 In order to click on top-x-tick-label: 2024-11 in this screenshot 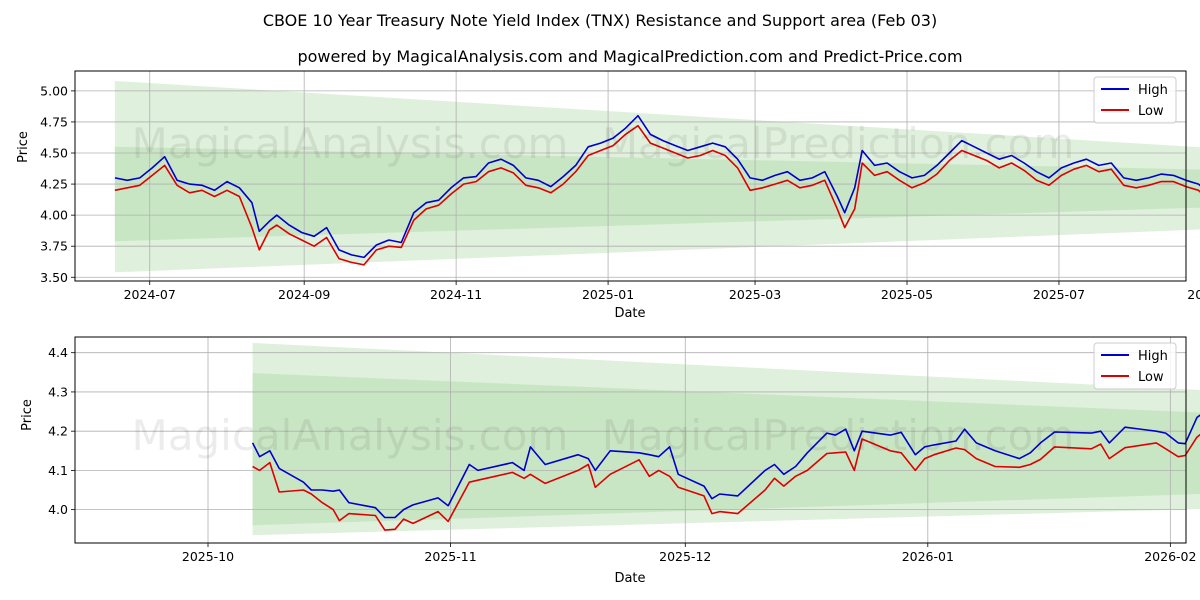, I will do `click(456, 294)`.